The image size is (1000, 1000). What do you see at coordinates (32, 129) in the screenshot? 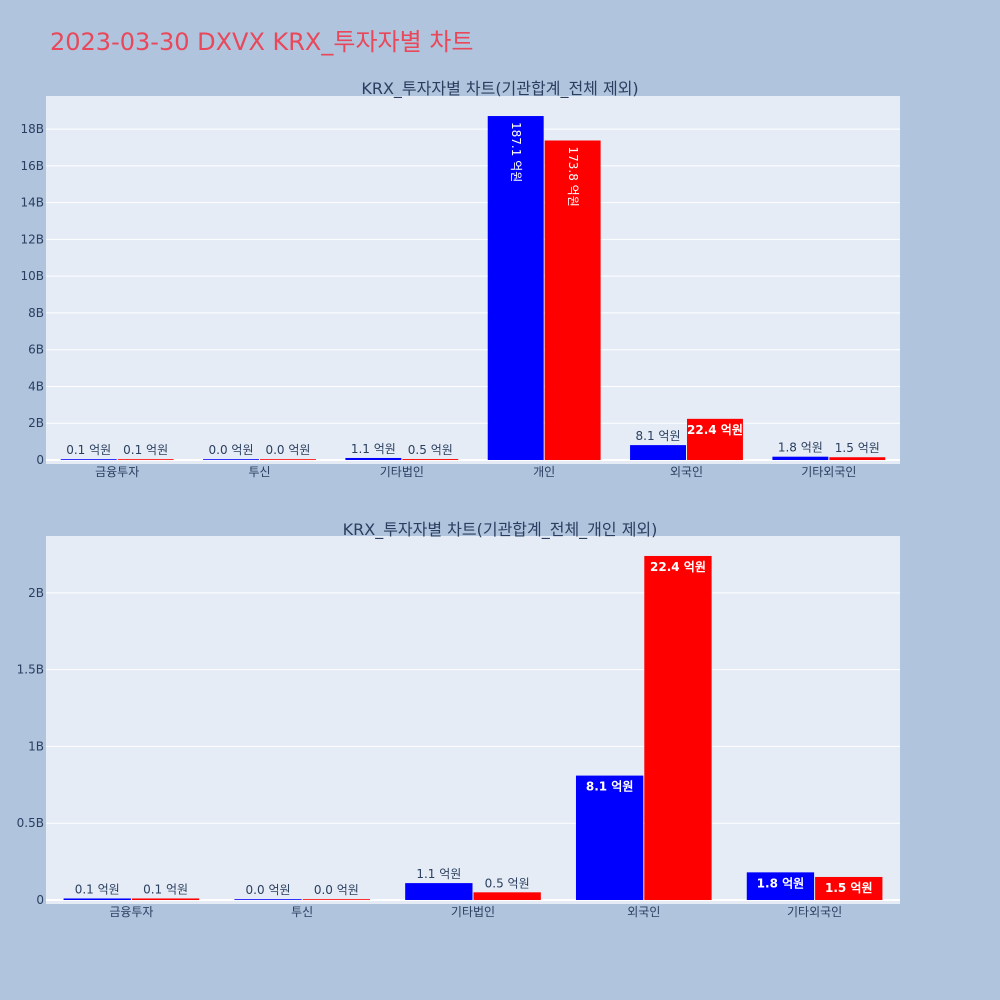
I see `y-tick-label: 18B` at bounding box center [32, 129].